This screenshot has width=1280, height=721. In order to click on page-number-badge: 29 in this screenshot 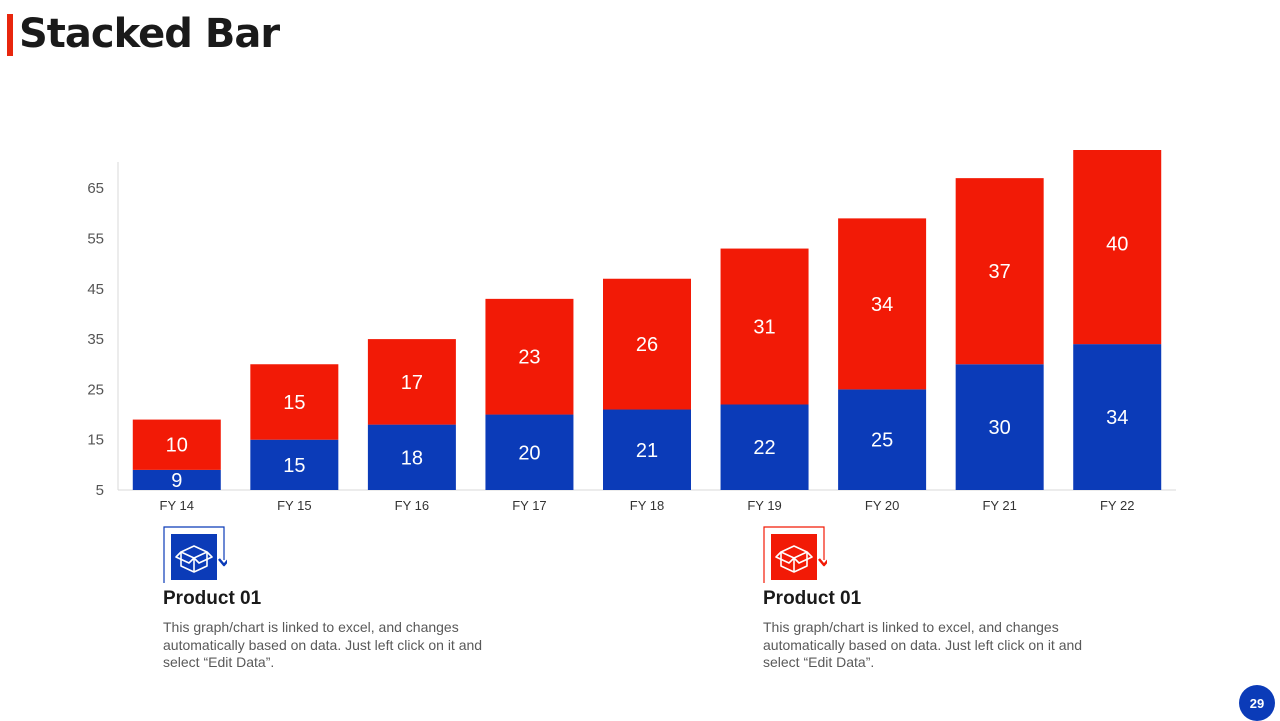, I will do `click(1257, 703)`.